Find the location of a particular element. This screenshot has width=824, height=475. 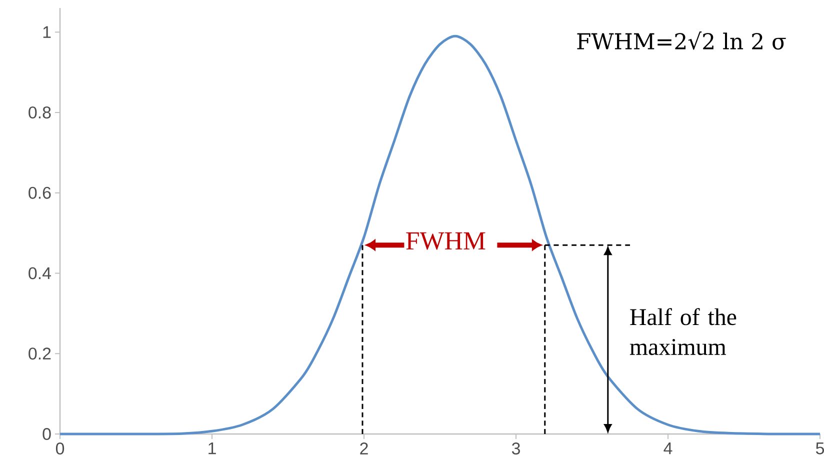

x-tick-label: 3 is located at coordinates (516, 448).